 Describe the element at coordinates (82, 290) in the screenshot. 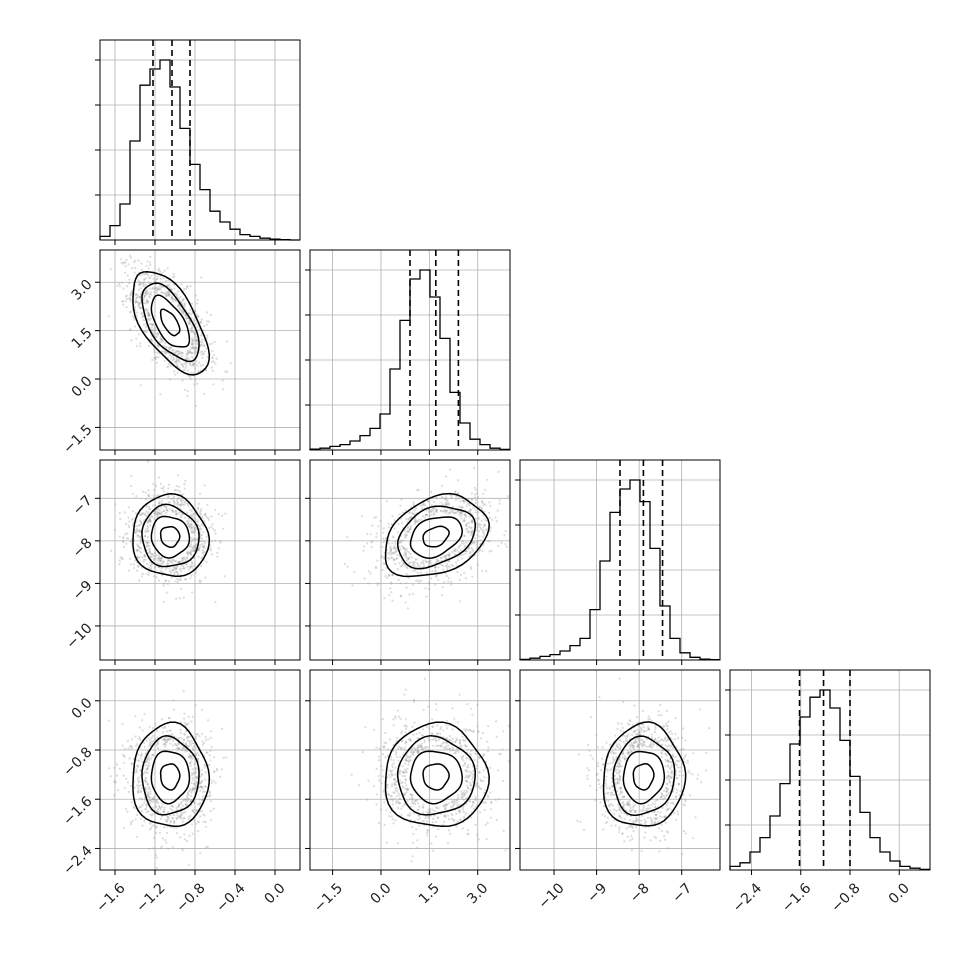

I see `y-tick-label: 3.0` at that location.